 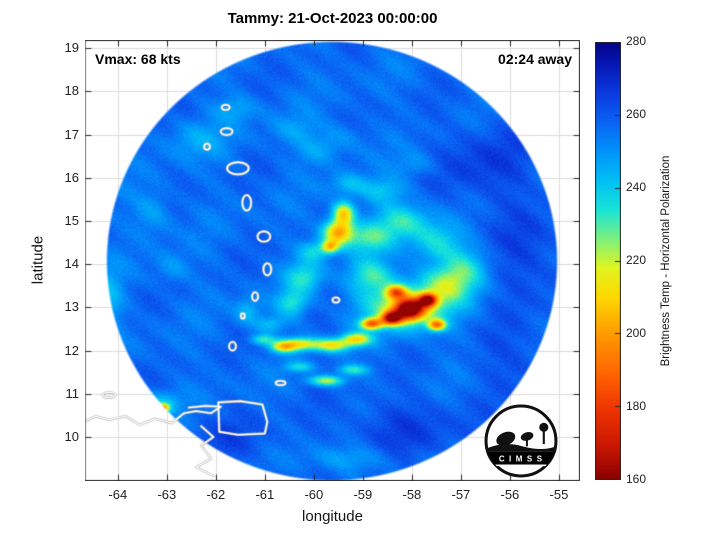 What do you see at coordinates (521, 465) in the screenshot?
I see `cimss-logo-band-gap` at bounding box center [521, 465].